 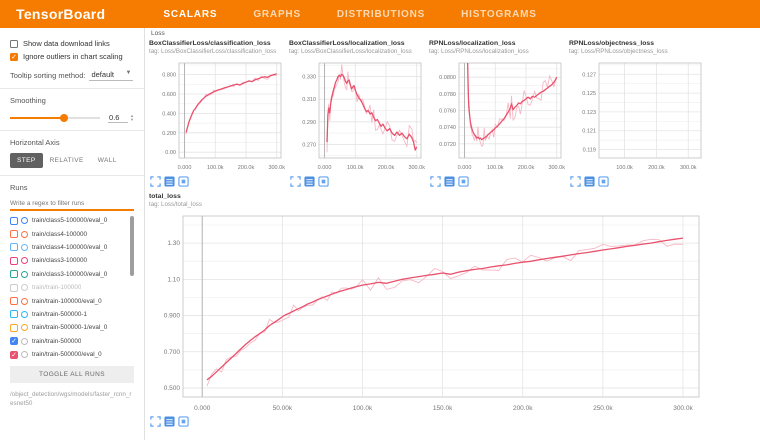 I want to click on svg-text: 0.270, so click(x=309, y=145).